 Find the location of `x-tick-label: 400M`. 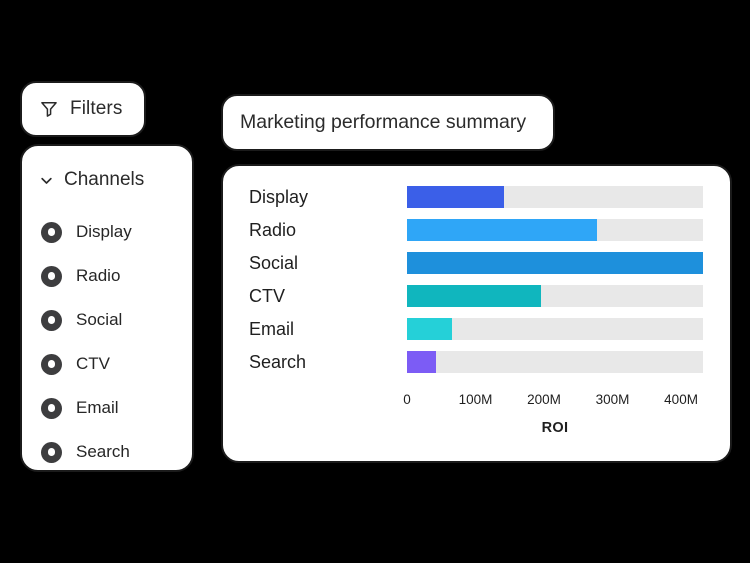

x-tick-label: 400M is located at coordinates (681, 399).